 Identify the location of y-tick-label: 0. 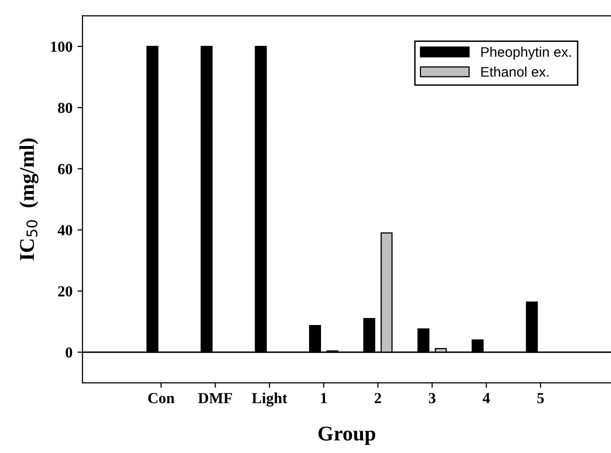
(69, 352).